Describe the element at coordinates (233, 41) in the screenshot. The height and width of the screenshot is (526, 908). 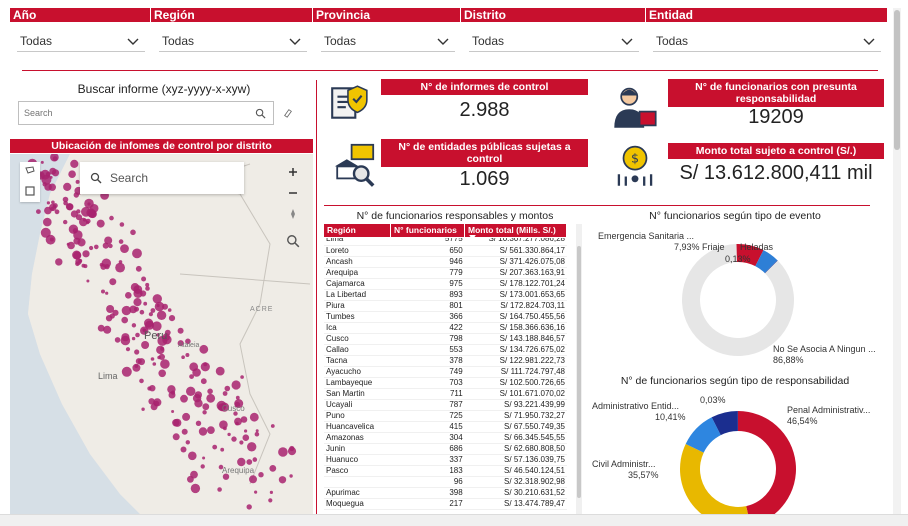
I see `region-dropdown: Todas` at that location.